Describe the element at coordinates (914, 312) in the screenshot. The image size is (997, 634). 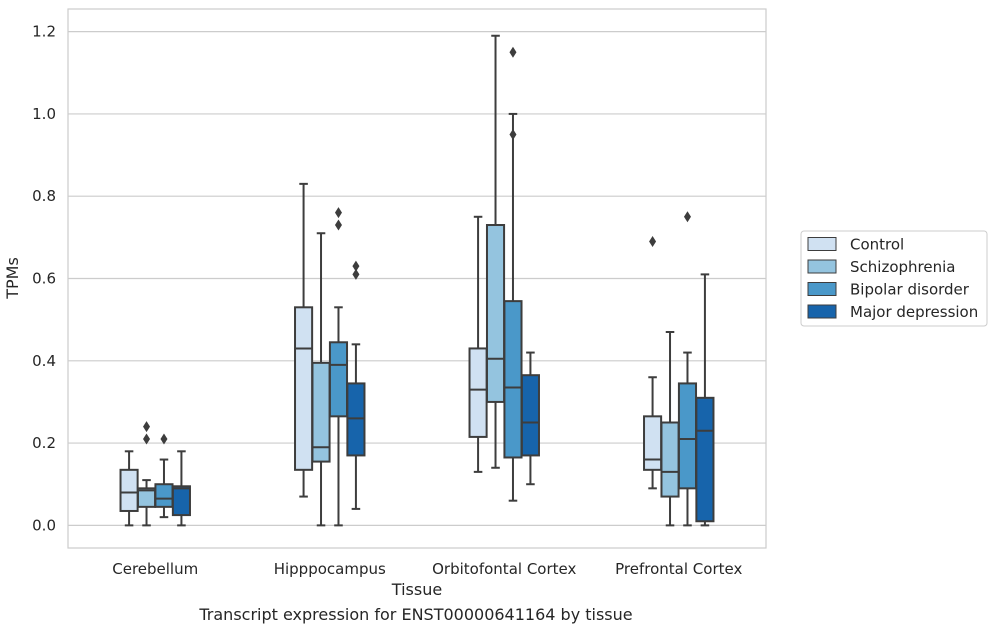
I see `legend-label: Major depression` at that location.